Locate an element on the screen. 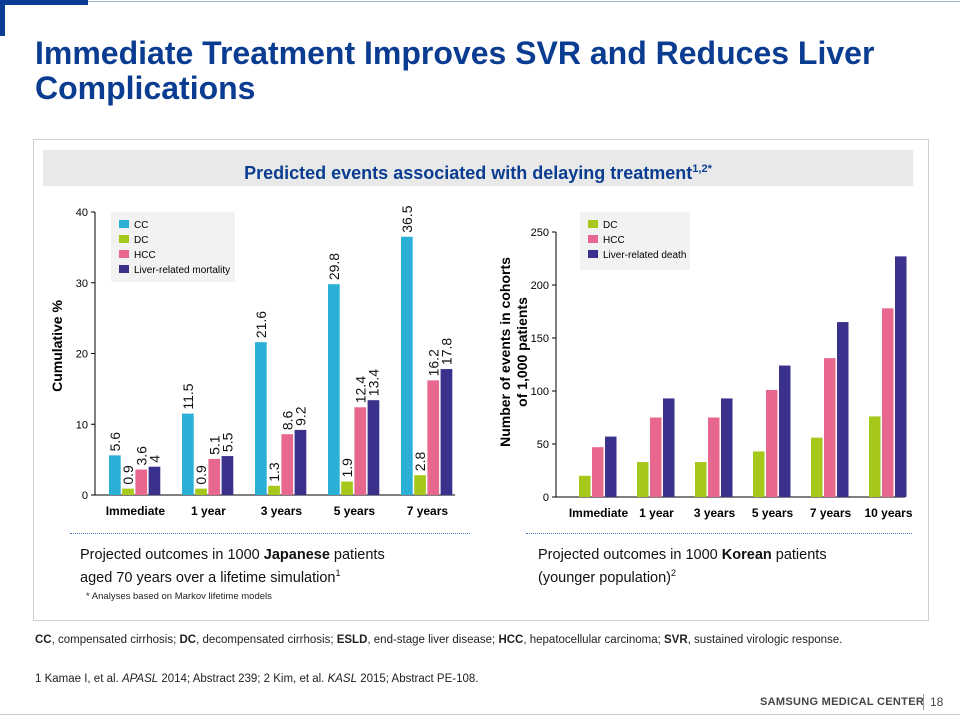 This screenshot has height=720, width=960. left-accent-mark is located at coordinates (2, 18).